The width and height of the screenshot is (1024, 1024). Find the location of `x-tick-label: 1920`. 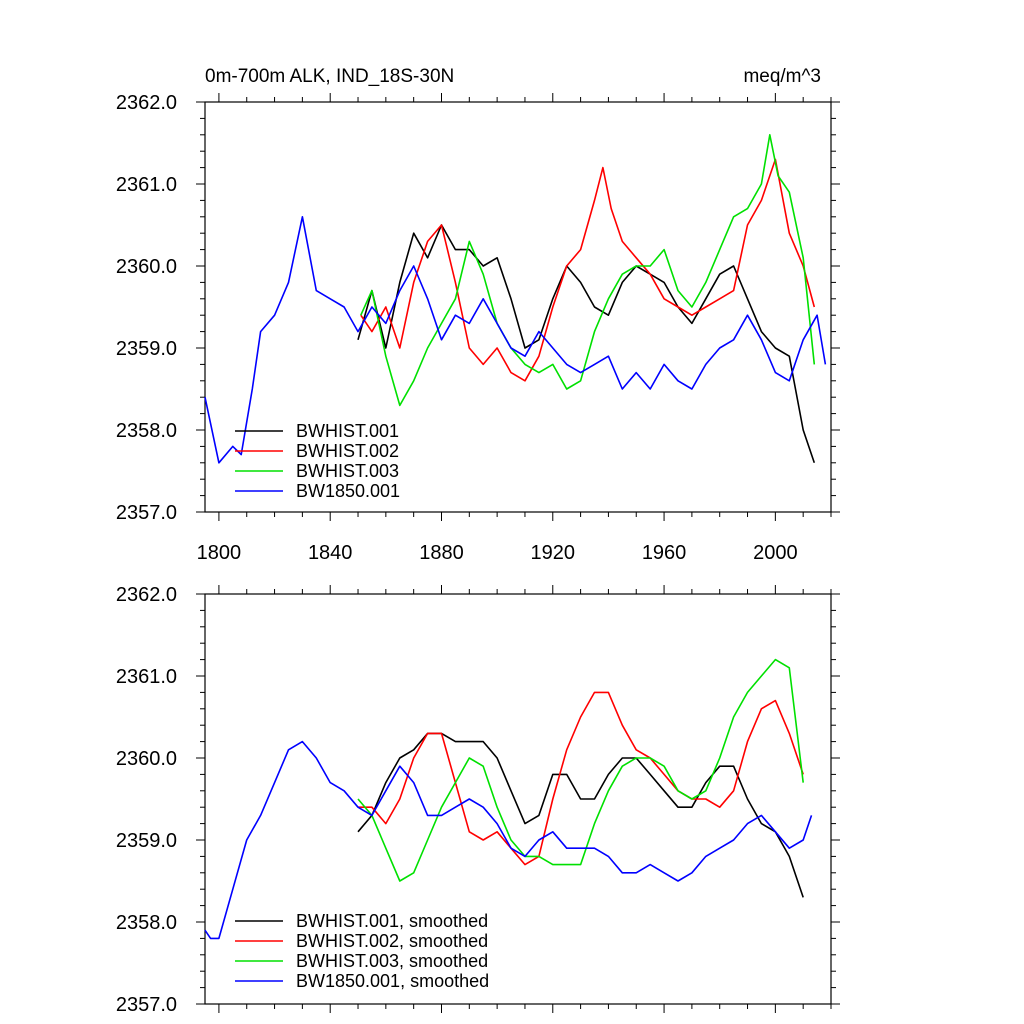

x-tick-label: 1920 is located at coordinates (553, 553).